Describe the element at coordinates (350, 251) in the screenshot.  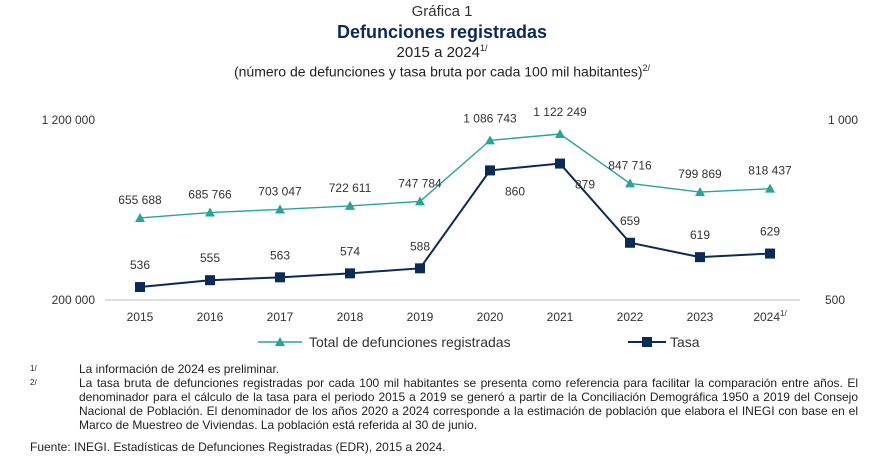
I see `data-label: 574` at that location.